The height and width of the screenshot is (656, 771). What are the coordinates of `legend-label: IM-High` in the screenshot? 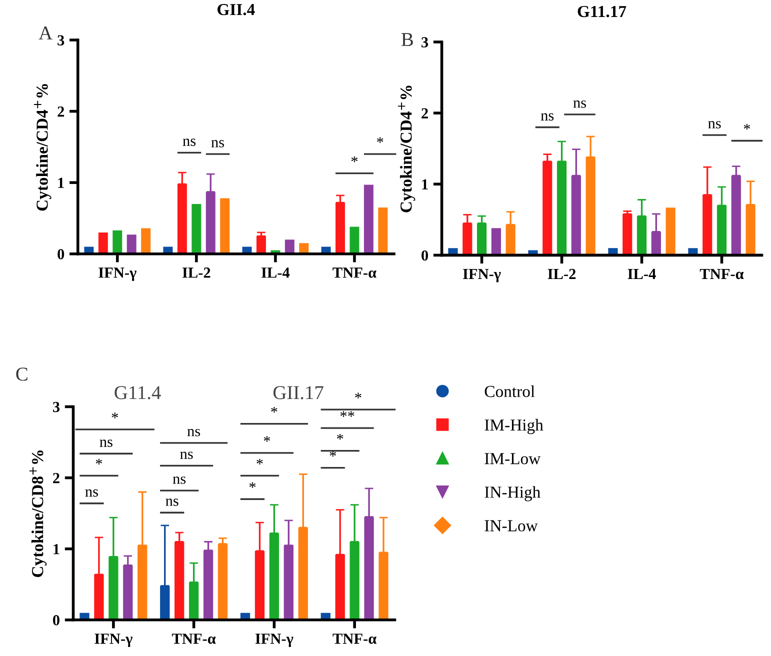 It's located at (514, 426).